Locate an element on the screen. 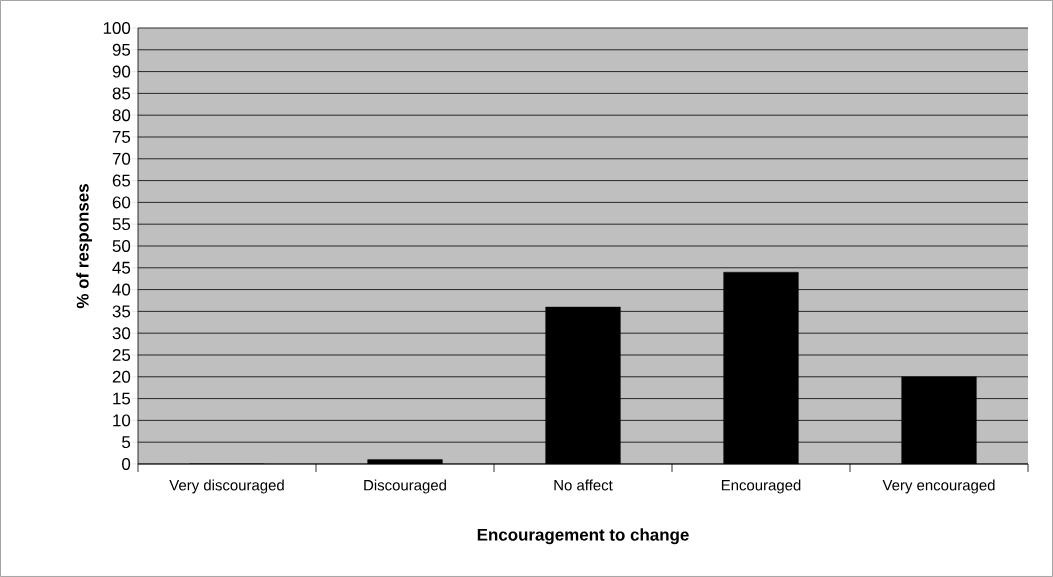 This screenshot has height=577, width=1053. y-tick-label: 65 is located at coordinates (121, 180).